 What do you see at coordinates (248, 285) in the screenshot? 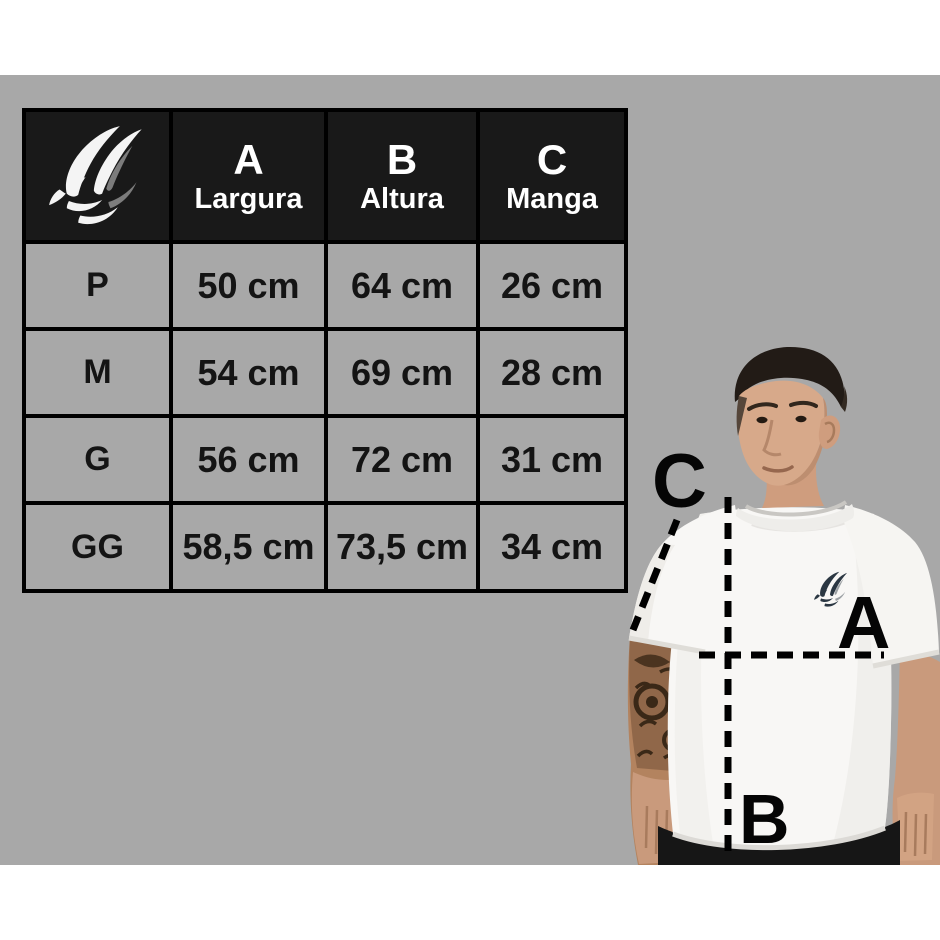
I see `value-largura-p: 50 cm` at bounding box center [248, 285].